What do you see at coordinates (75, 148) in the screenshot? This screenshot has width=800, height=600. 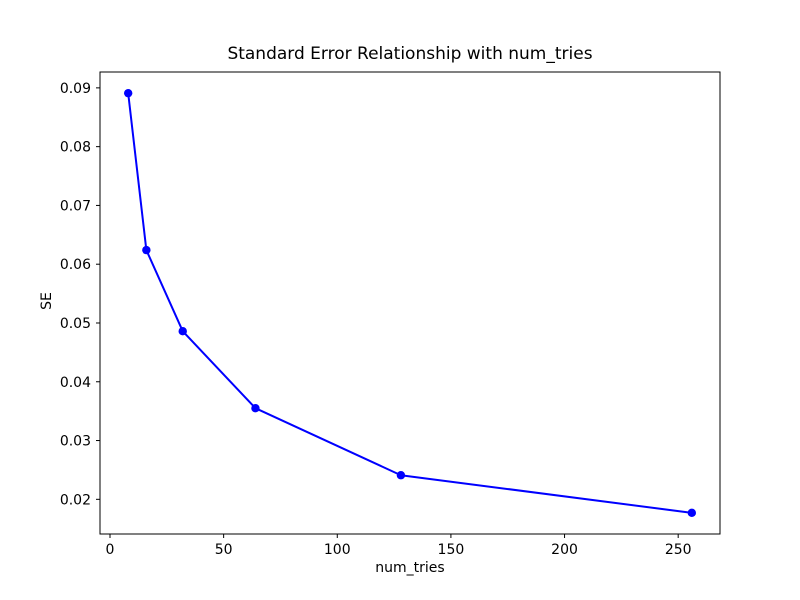 I see `y-tick-label: 0.08` at bounding box center [75, 148].